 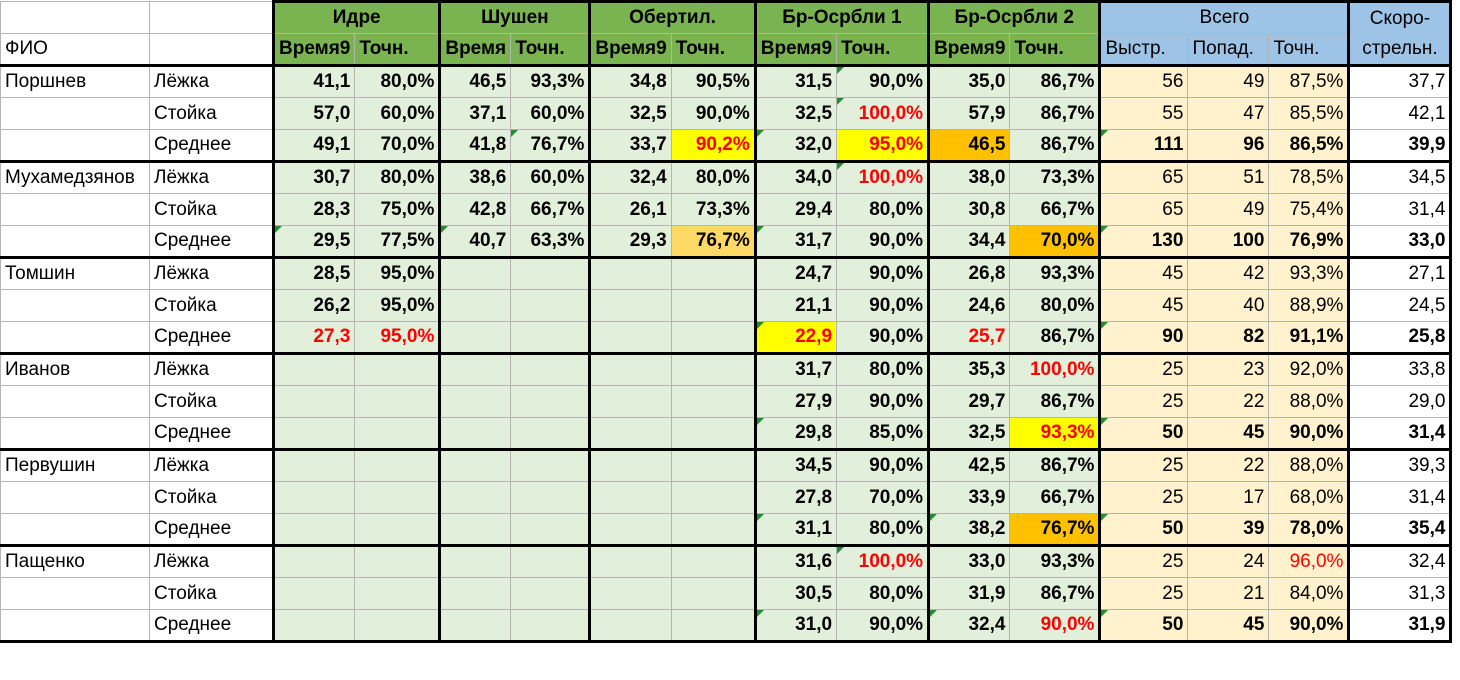 What do you see at coordinates (969, 401) in the screenshot?
I see `cell-time: 29,7` at bounding box center [969, 401].